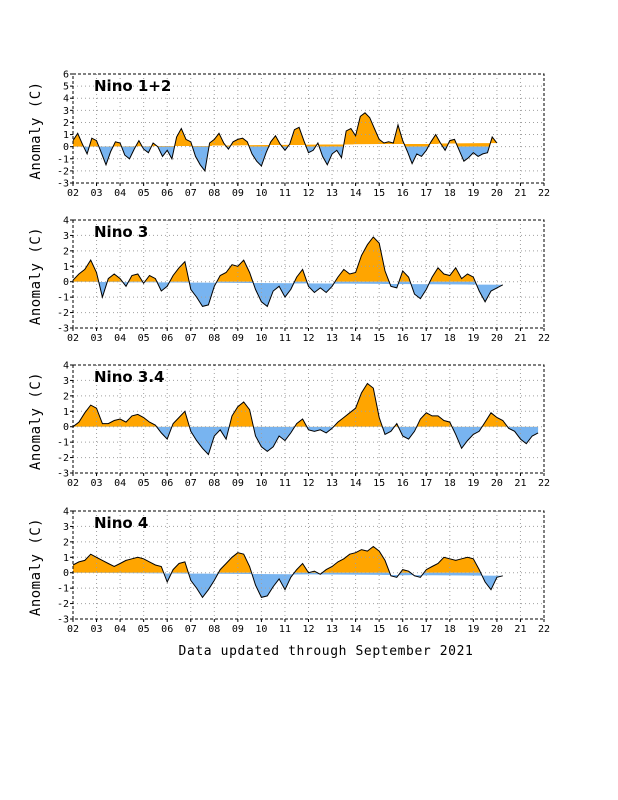  What do you see at coordinates (288, 272) in the screenshot?
I see `nino-3-series-line` at bounding box center [288, 272].